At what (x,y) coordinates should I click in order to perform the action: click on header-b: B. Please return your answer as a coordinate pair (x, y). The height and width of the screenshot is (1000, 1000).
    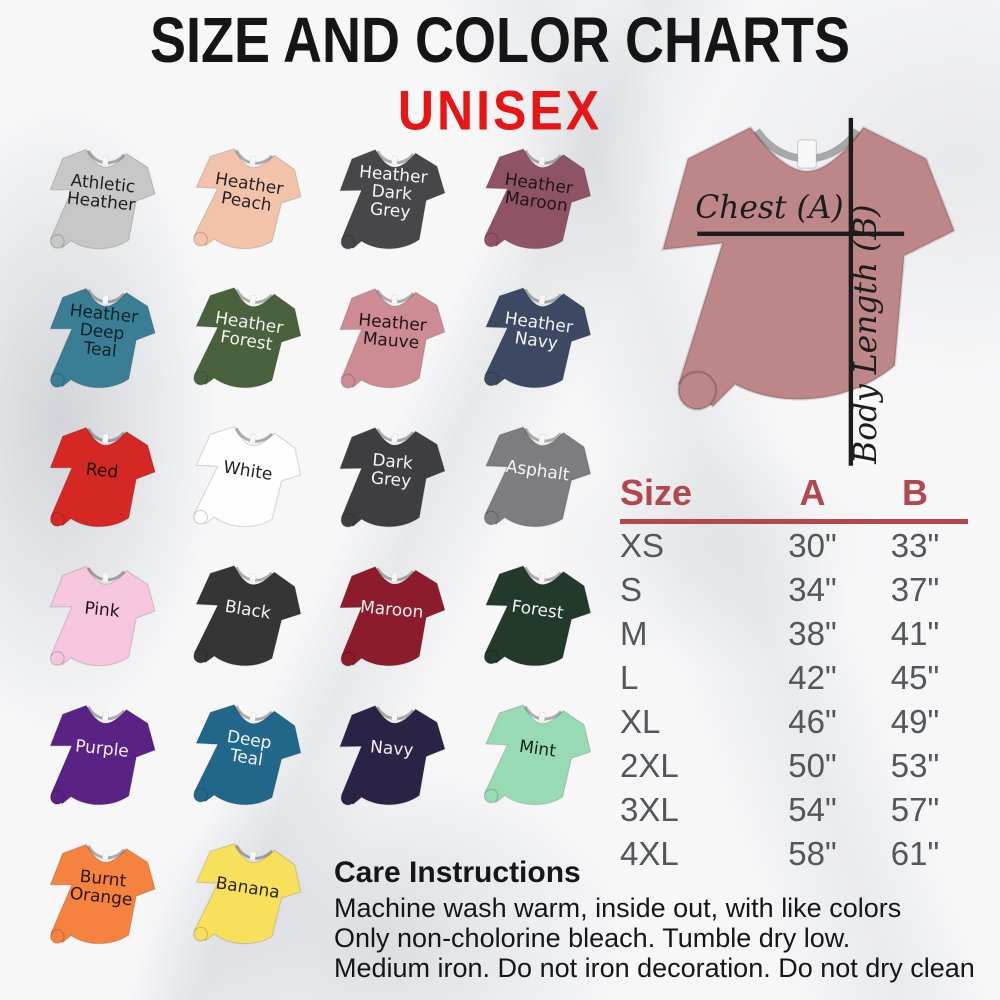
    Looking at the image, I should click on (915, 492).